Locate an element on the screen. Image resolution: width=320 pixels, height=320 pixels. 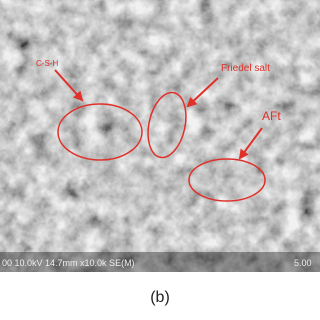
annotation: Friedel salt is located at coordinates (245, 68).